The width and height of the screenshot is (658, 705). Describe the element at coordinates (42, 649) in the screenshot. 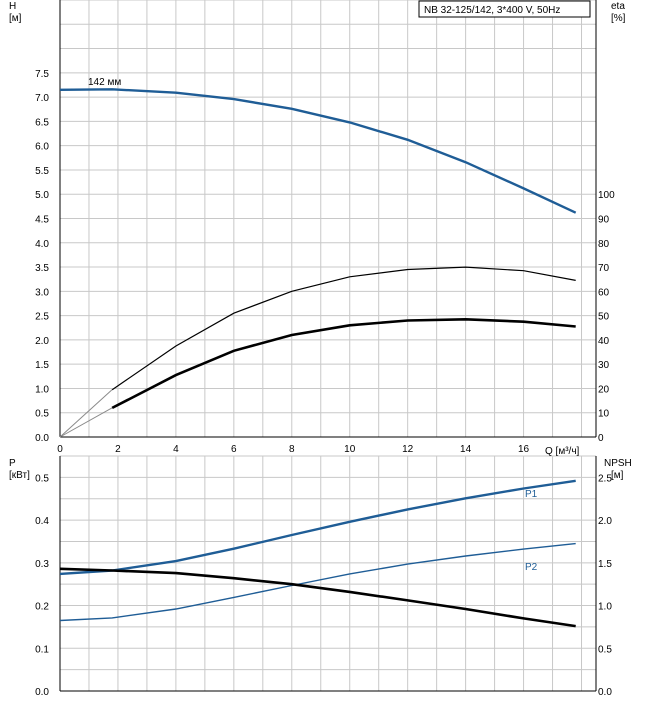

I see `p-tick-label: 0.1` at that location.